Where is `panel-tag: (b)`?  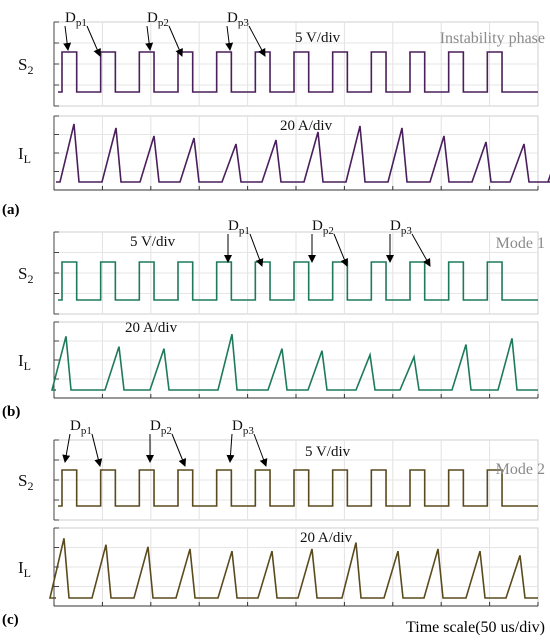
panel-tag: (b) is located at coordinates (11, 412).